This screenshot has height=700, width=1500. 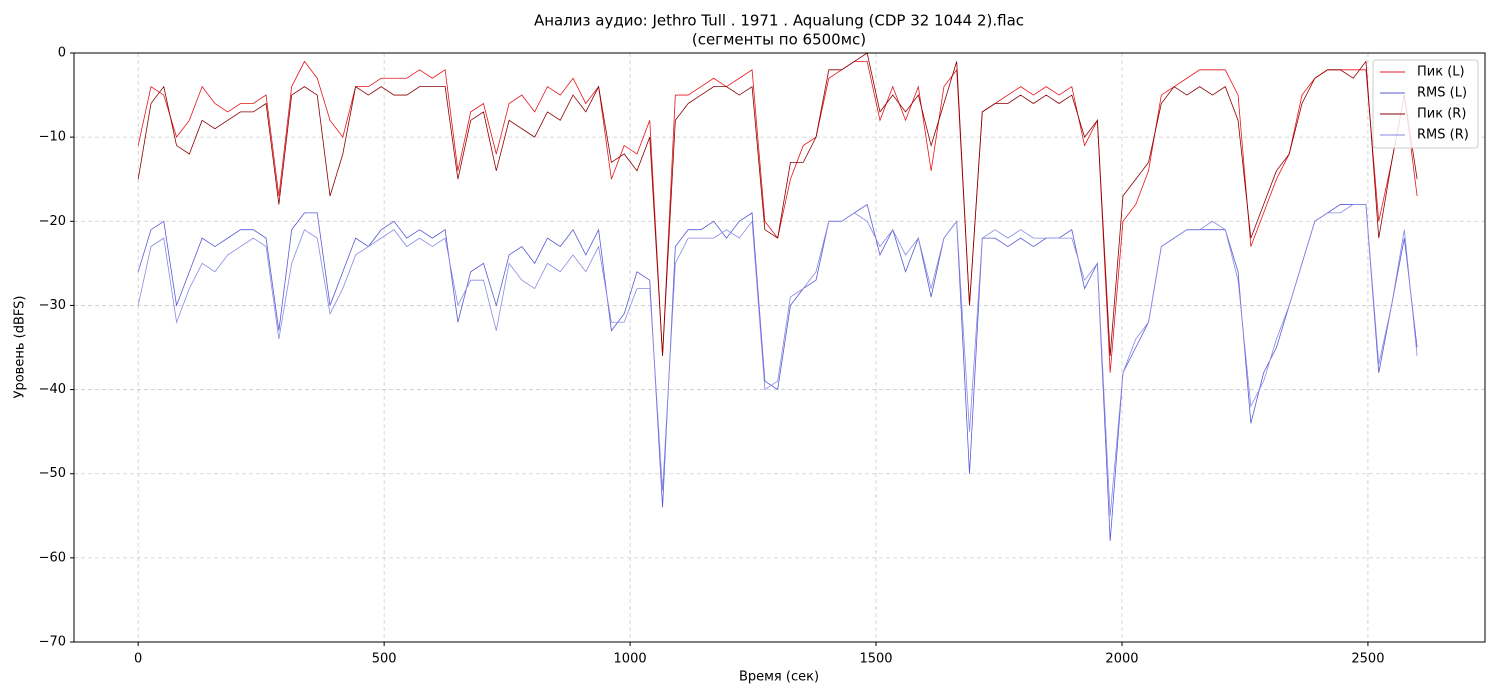 What do you see at coordinates (20, 347) in the screenshot?
I see `y-axis-label: Уровень (dBFS)` at bounding box center [20, 347].